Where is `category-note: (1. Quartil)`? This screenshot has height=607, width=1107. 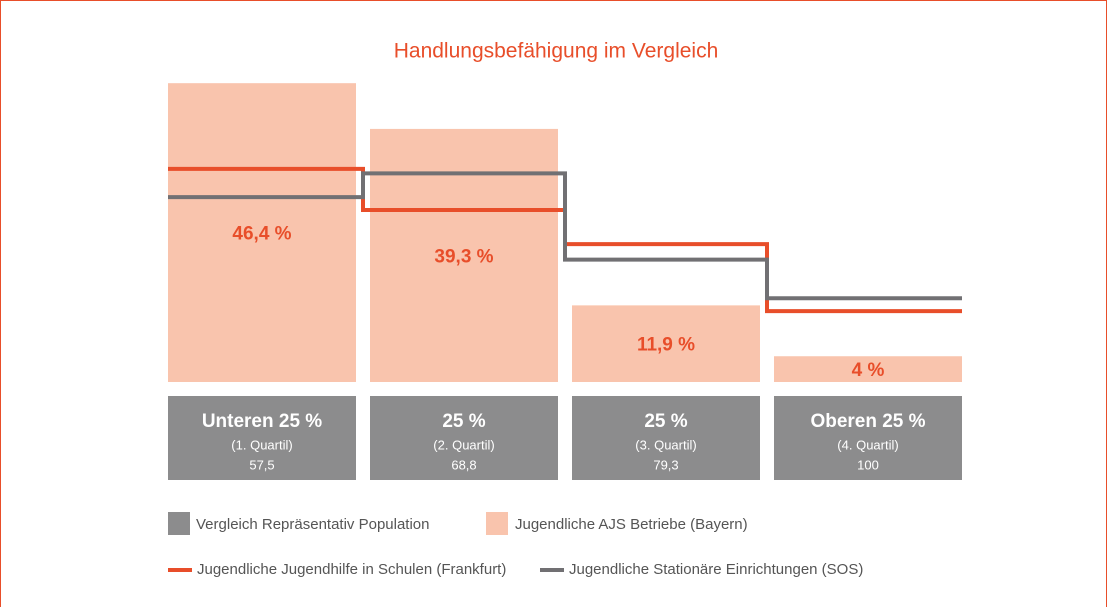 category-note: (1. Quartil) is located at coordinates (261, 444).